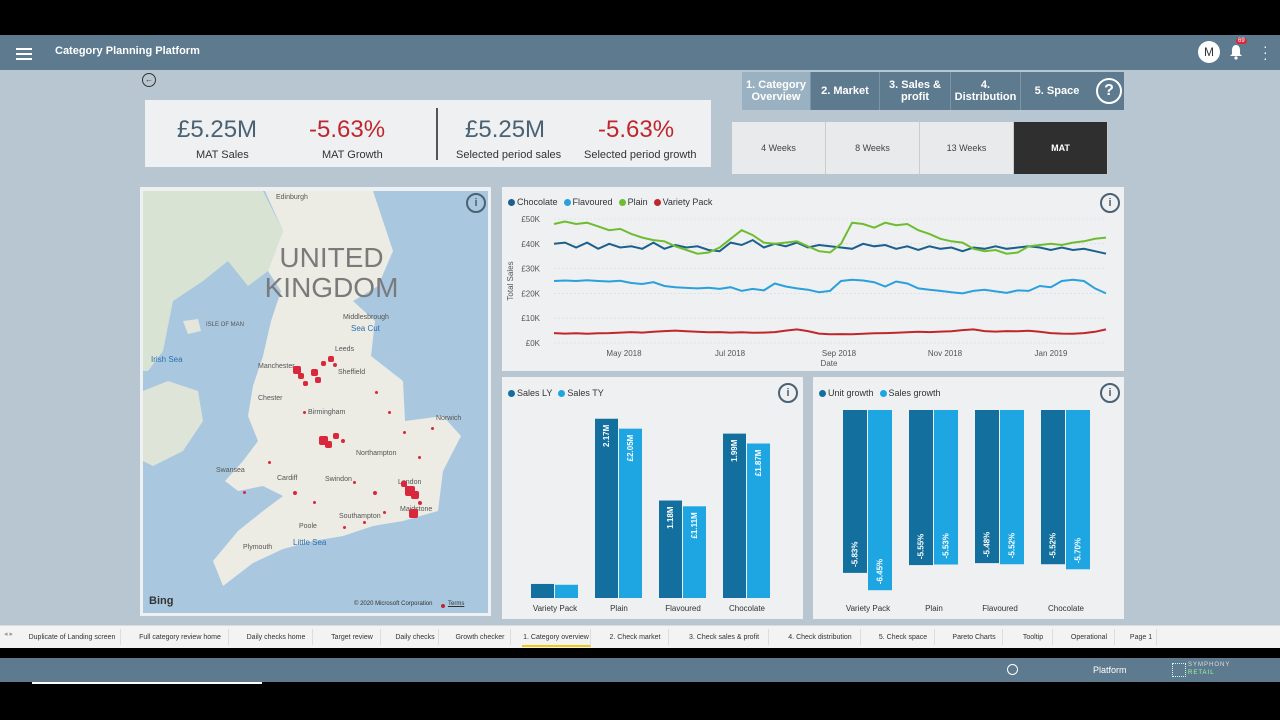 The height and width of the screenshot is (720, 1280). I want to click on notification-bell-icon, so click(1236, 52).